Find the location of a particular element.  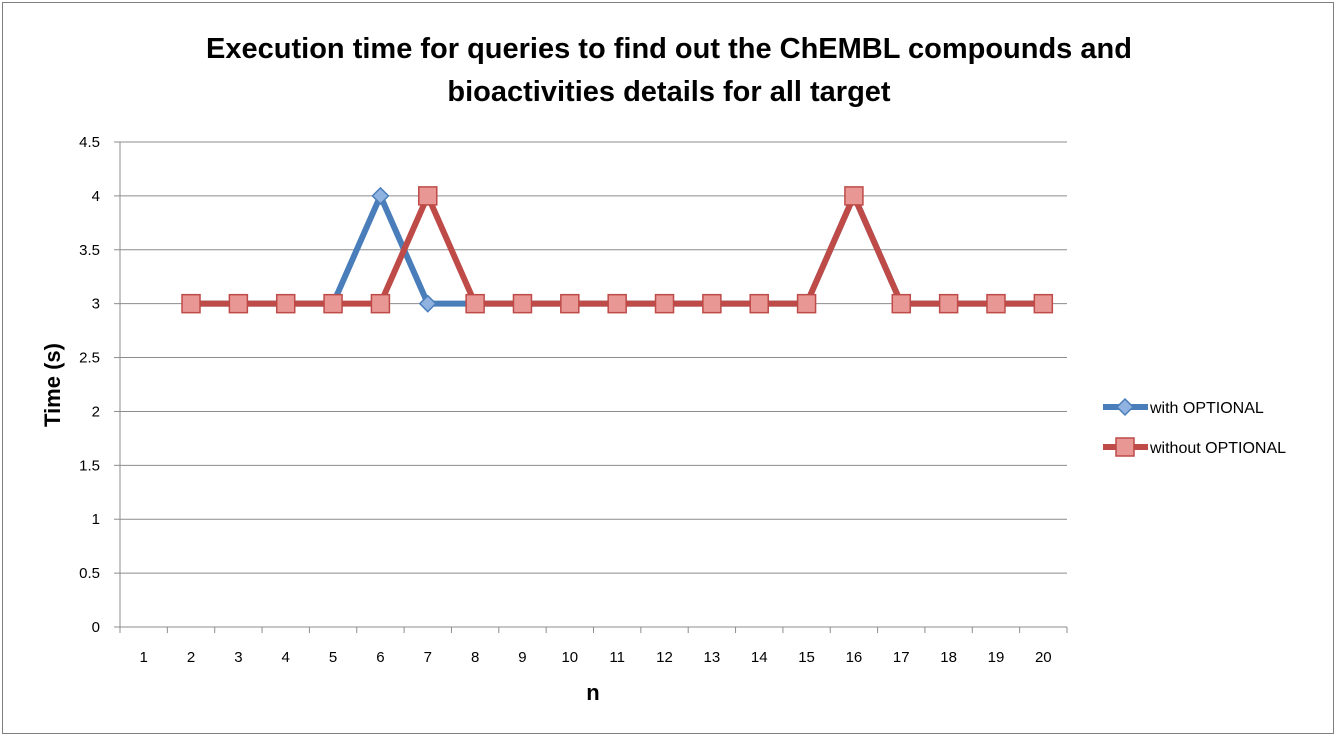

x-tick-label: 11 is located at coordinates (617, 657).